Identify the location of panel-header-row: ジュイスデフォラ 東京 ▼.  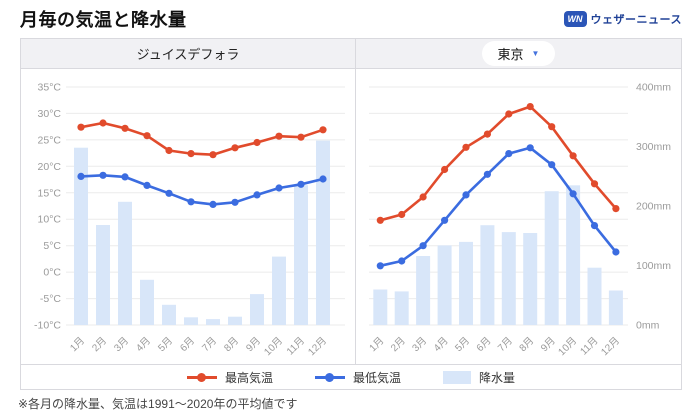
(351, 54).